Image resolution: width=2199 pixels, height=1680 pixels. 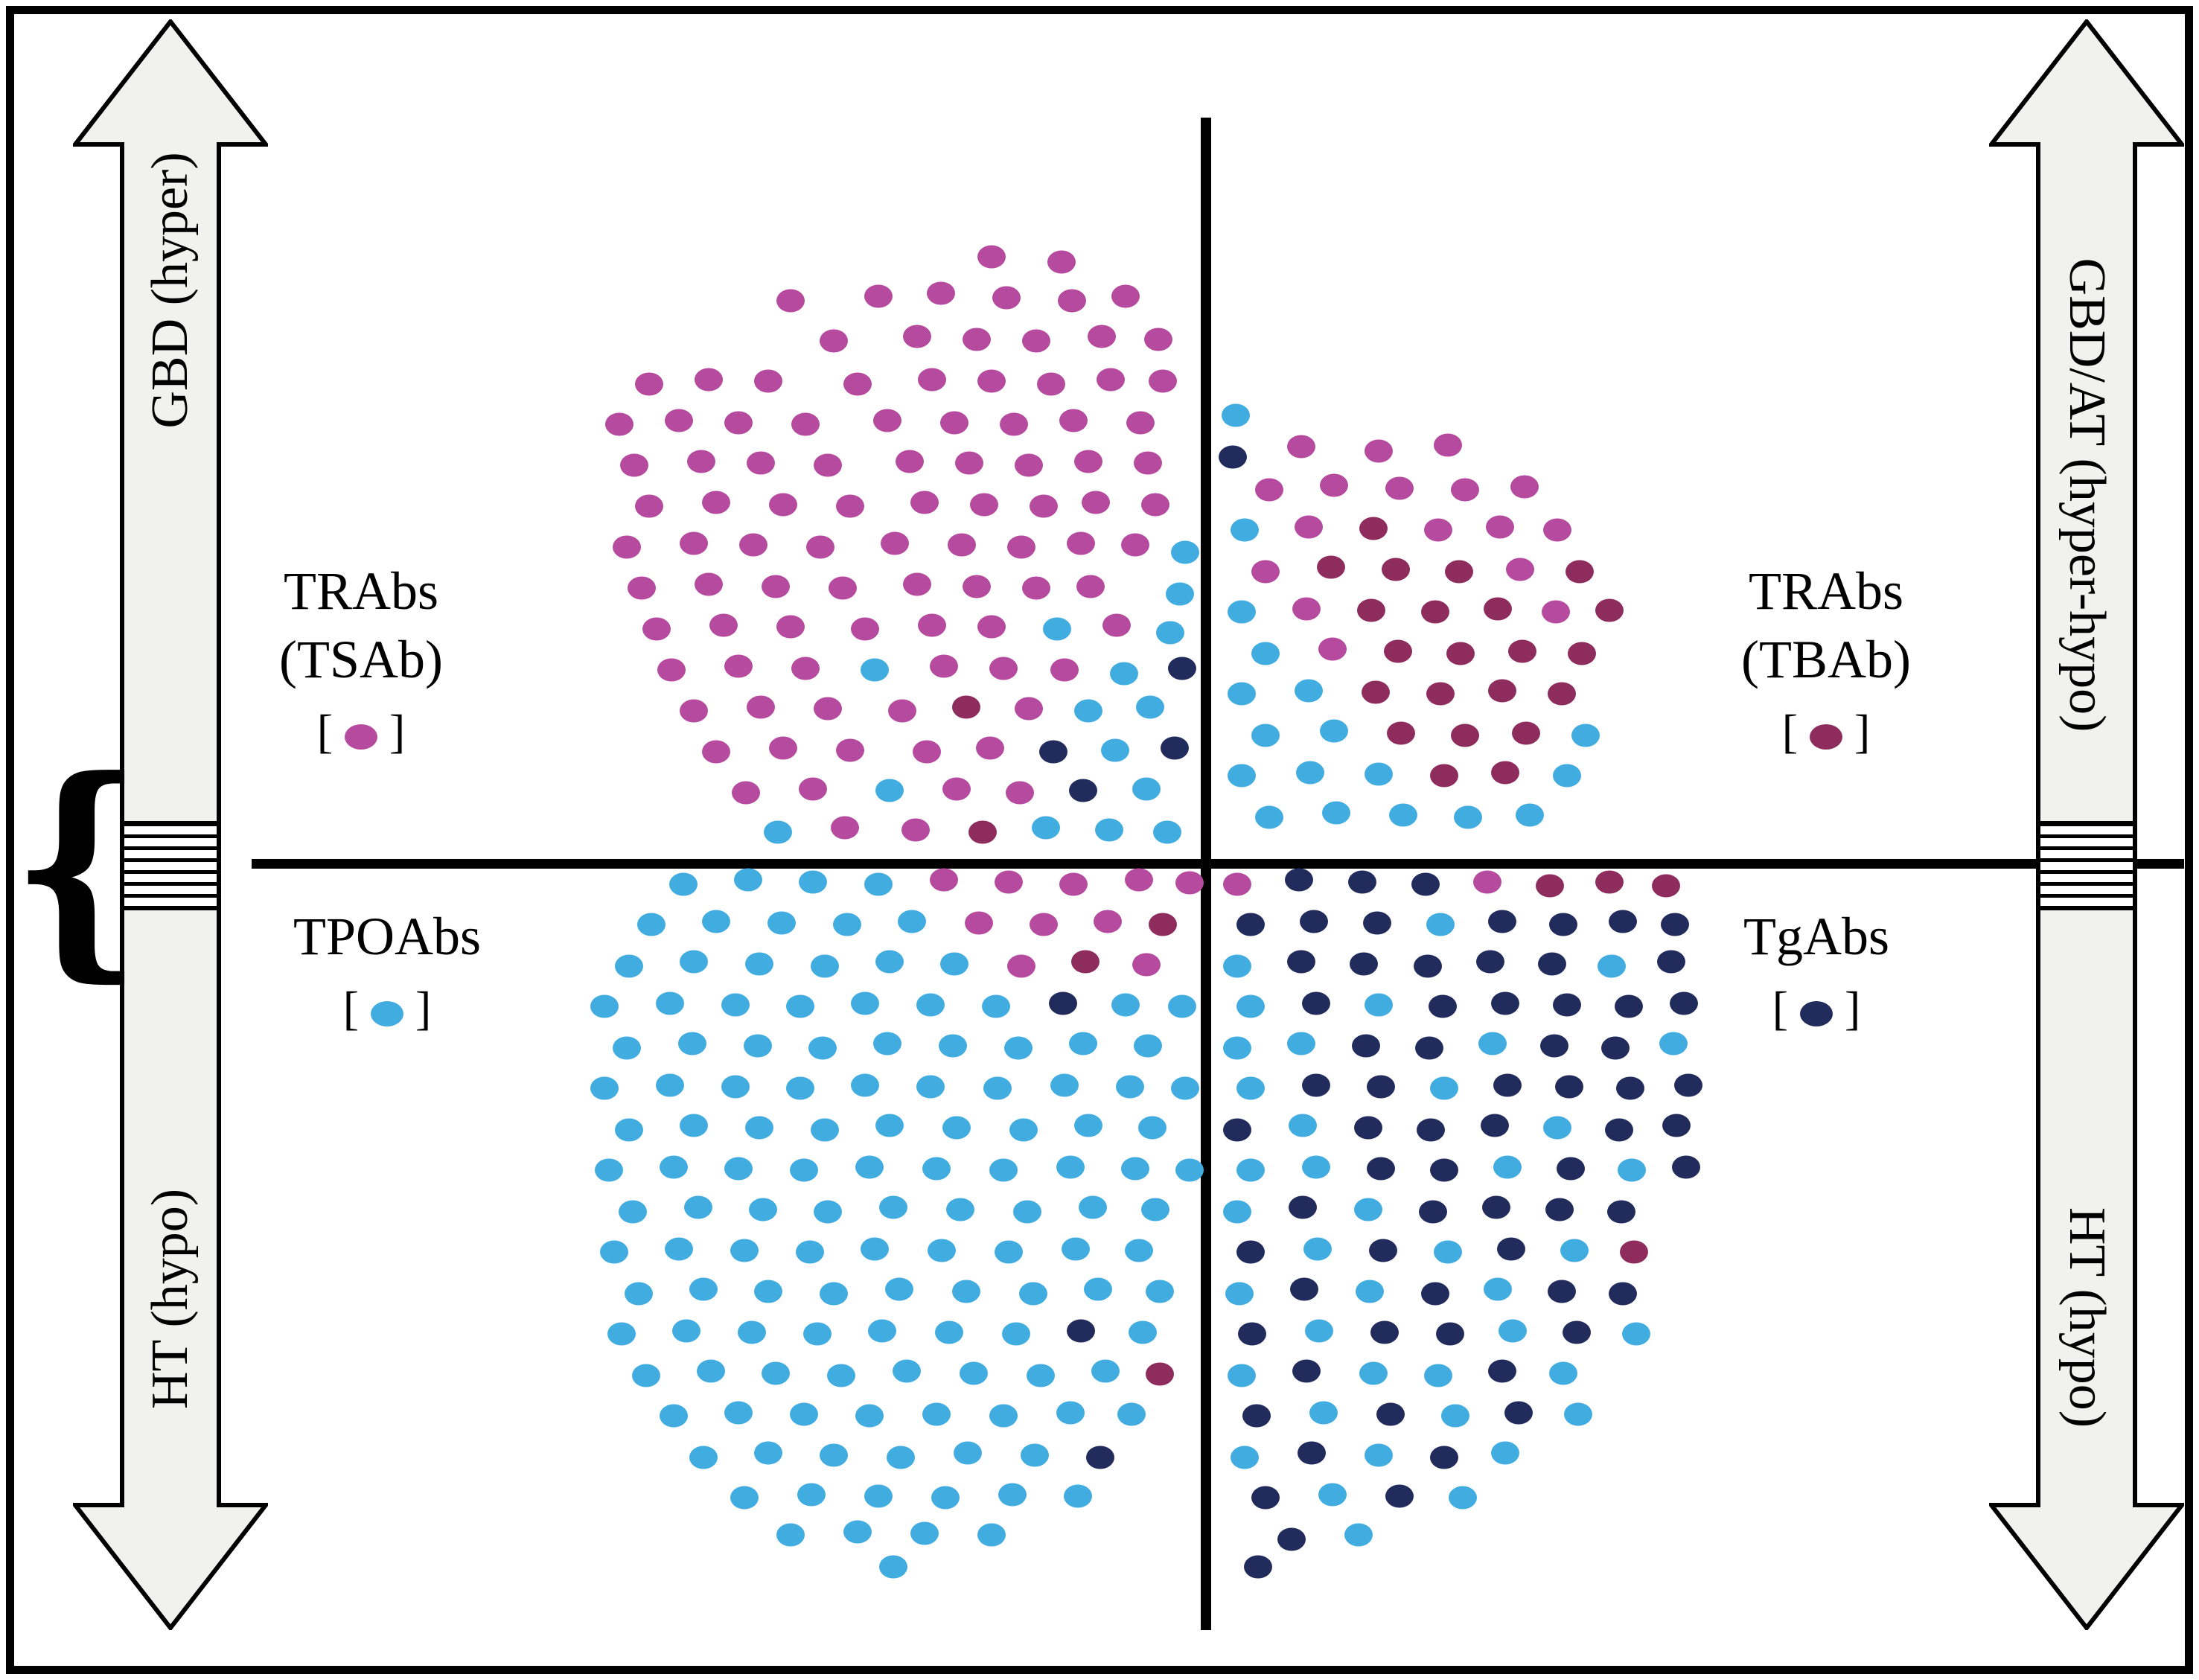 I want to click on legend-tgab-marker: [], so click(x=1816, y=1008).